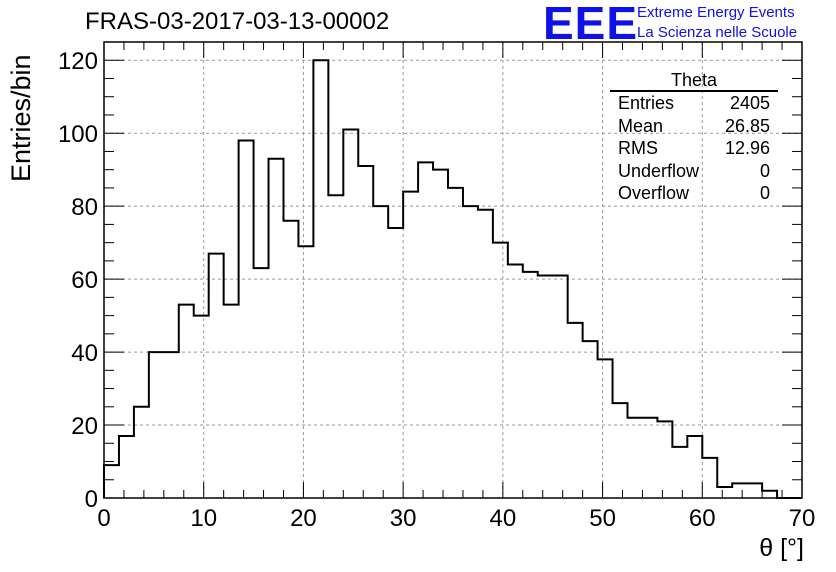  Describe the element at coordinates (21, 118) in the screenshot. I see `y-axis-label: Entries/bin` at that location.